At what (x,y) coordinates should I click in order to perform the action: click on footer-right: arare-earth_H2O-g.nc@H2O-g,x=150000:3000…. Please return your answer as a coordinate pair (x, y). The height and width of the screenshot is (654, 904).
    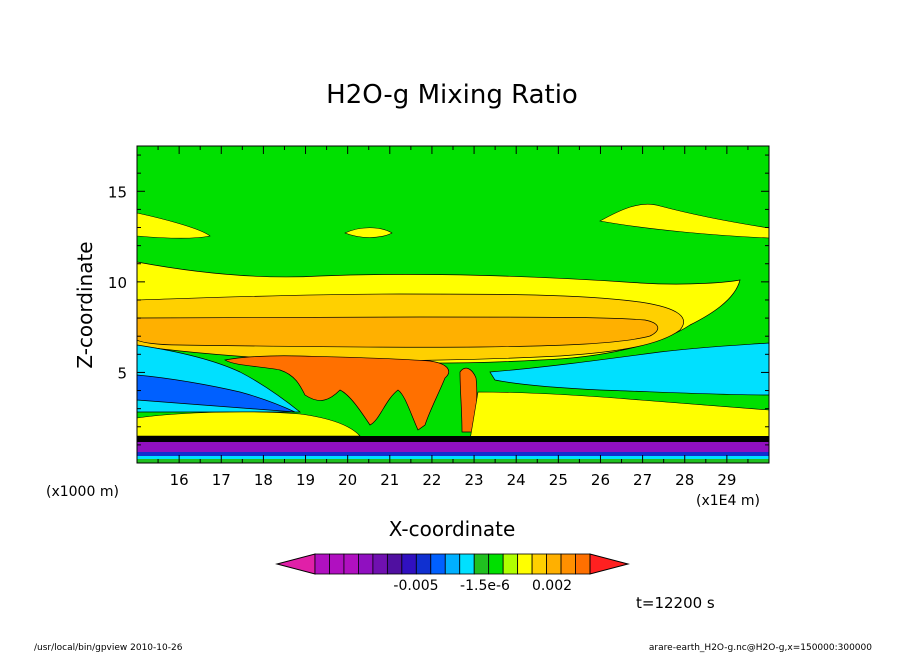
    Looking at the image, I should click on (760, 648).